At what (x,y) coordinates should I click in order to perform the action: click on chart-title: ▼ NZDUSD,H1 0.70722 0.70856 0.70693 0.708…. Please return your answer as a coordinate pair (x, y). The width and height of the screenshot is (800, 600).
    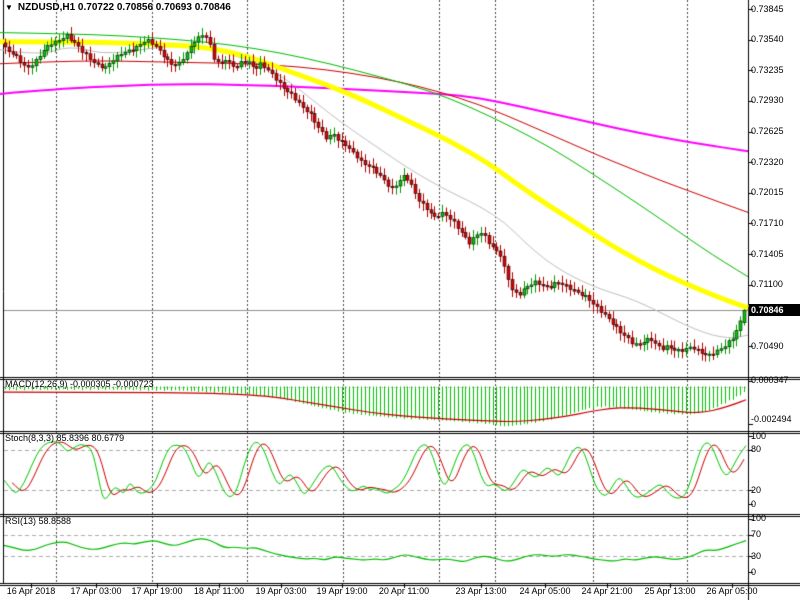
    Looking at the image, I should click on (118, 7).